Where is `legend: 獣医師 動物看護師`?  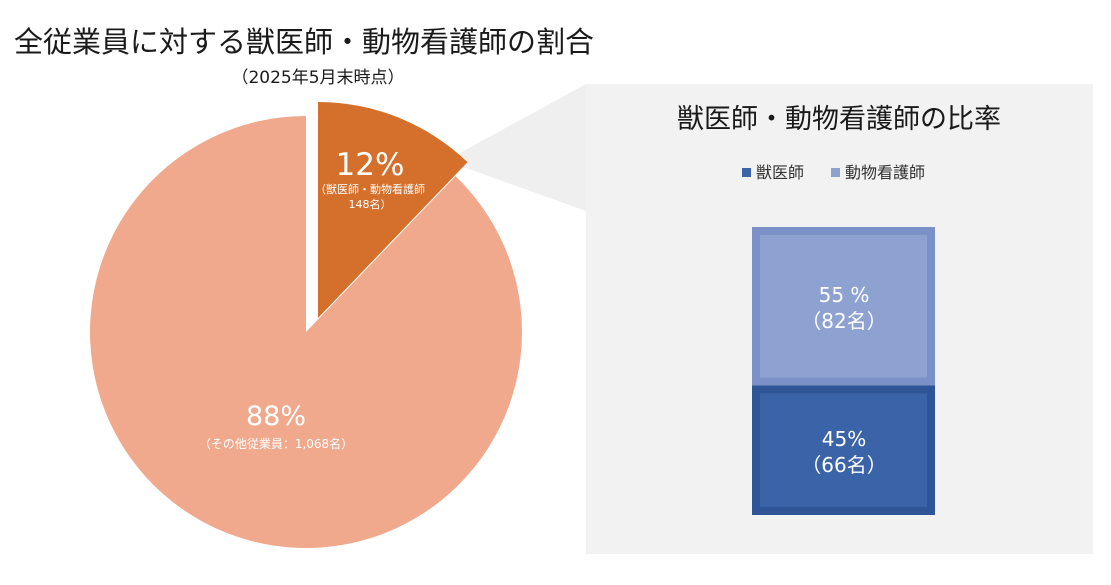 legend: 獣医師 動物看護師 is located at coordinates (833, 172).